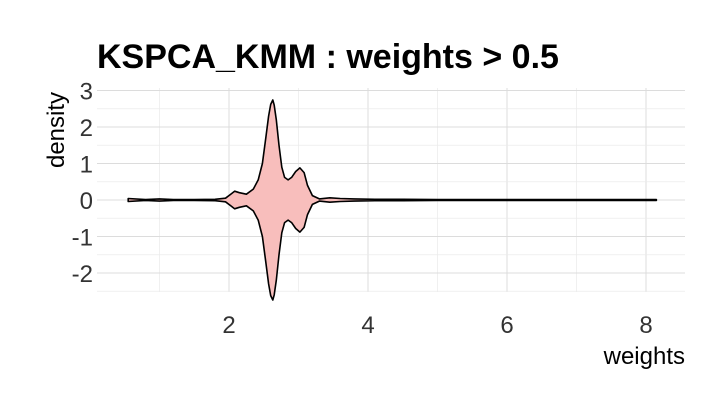  What do you see at coordinates (56, 130) in the screenshot?
I see `y-axis-label: density` at bounding box center [56, 130].